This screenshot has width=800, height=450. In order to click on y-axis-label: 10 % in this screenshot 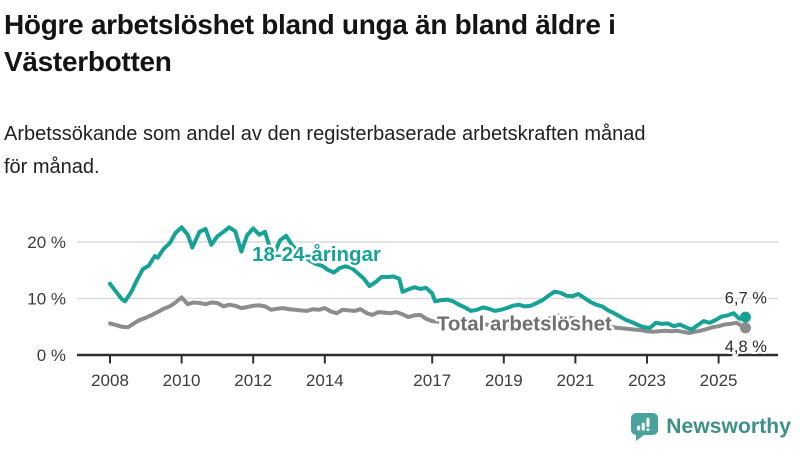, I will do `click(46, 299)`.